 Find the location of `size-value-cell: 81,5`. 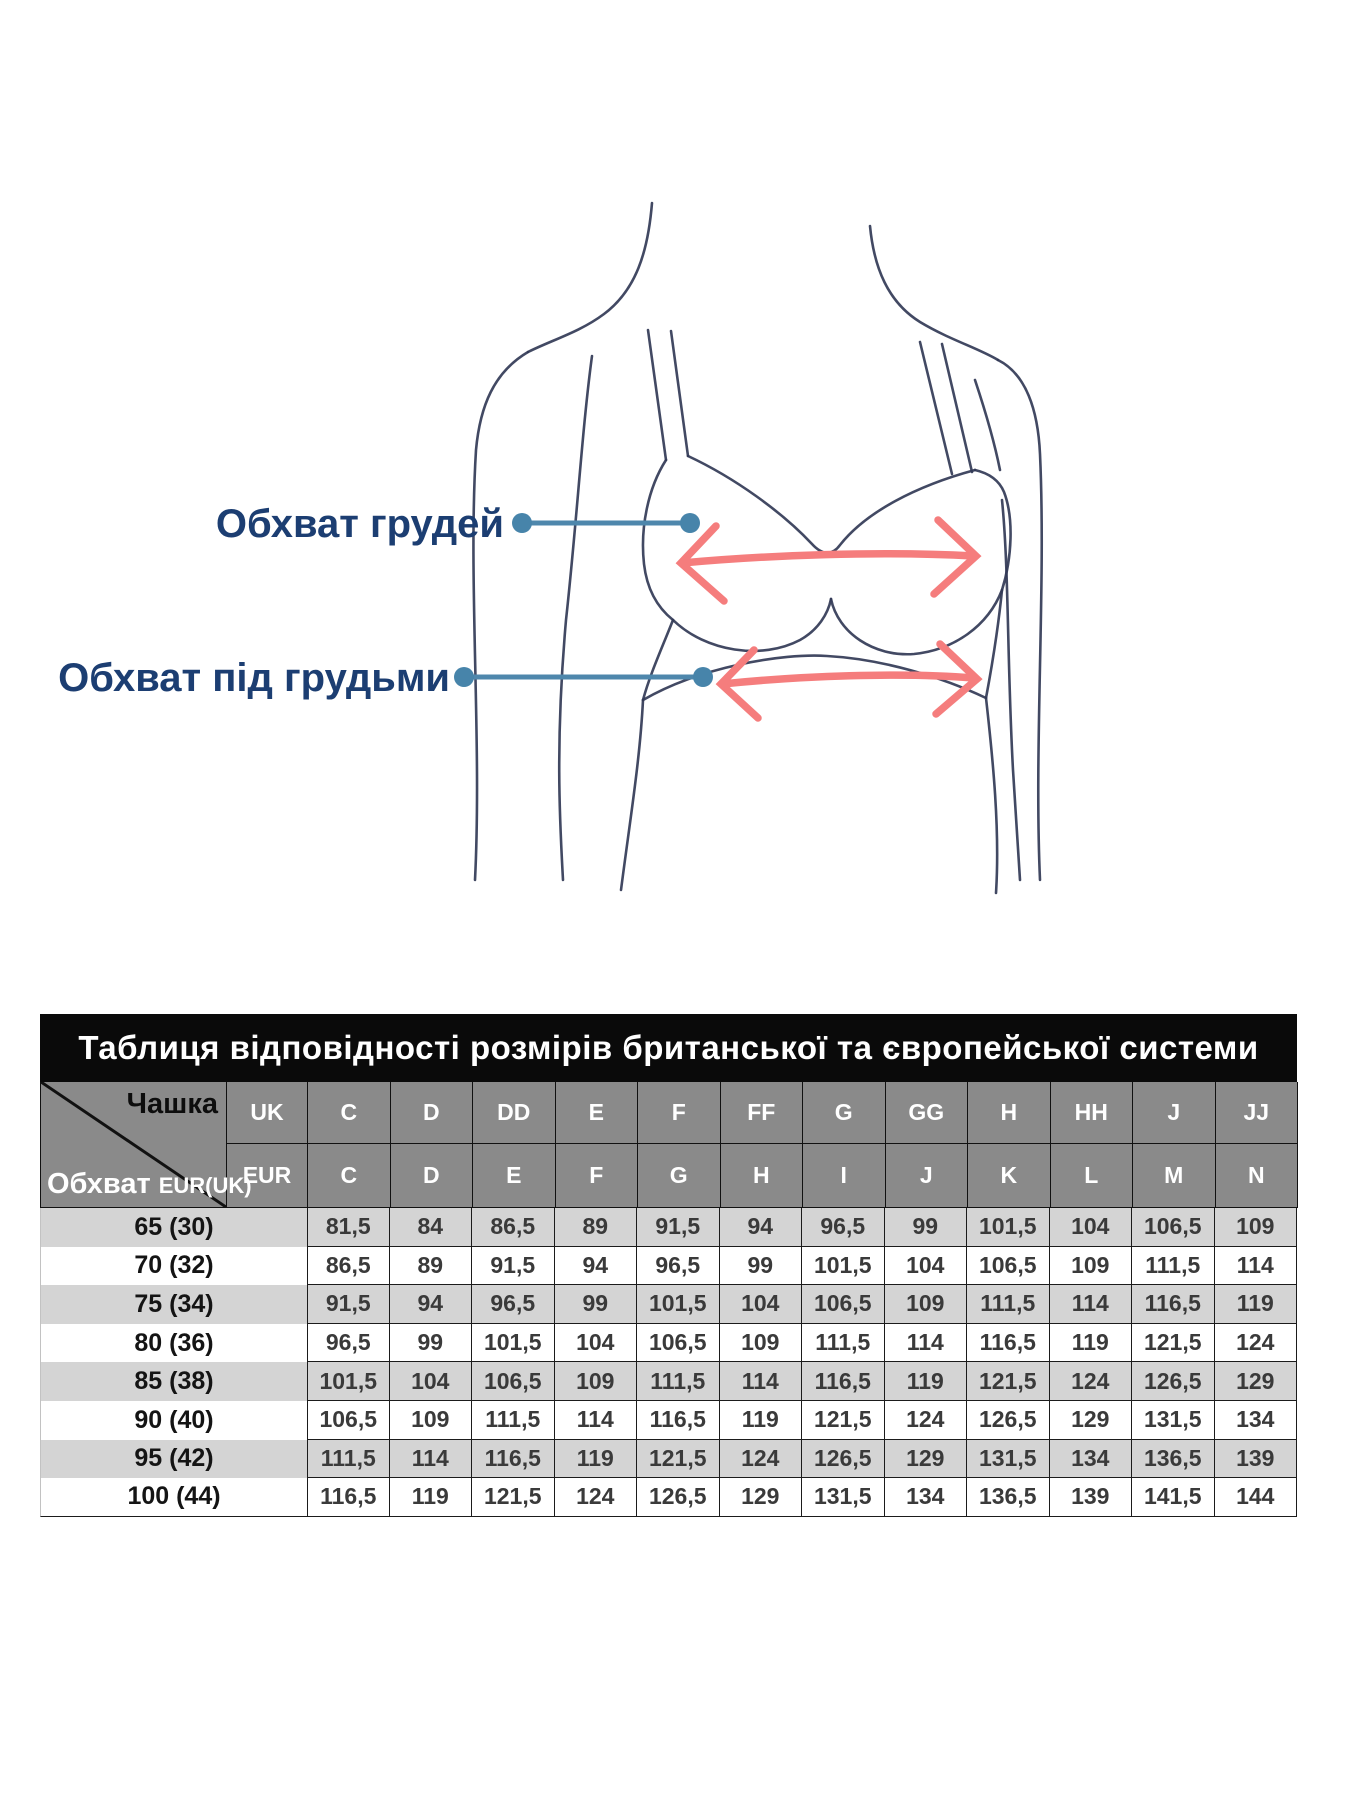

size-value-cell: 81,5 is located at coordinates (348, 1227).